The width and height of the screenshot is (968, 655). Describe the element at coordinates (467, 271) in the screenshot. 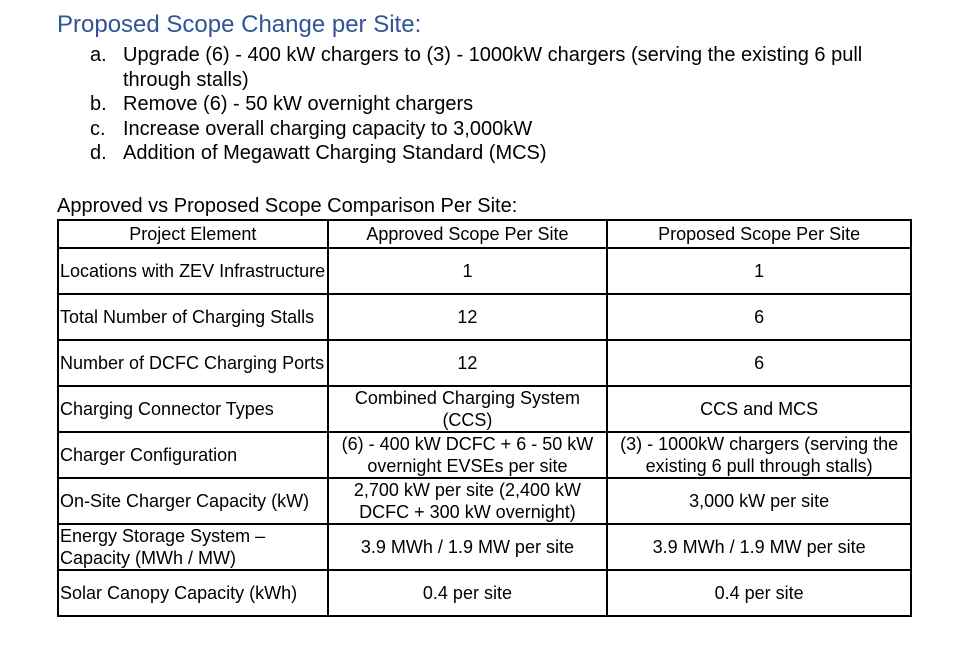

I see `approved-scope-cell: 1` at that location.